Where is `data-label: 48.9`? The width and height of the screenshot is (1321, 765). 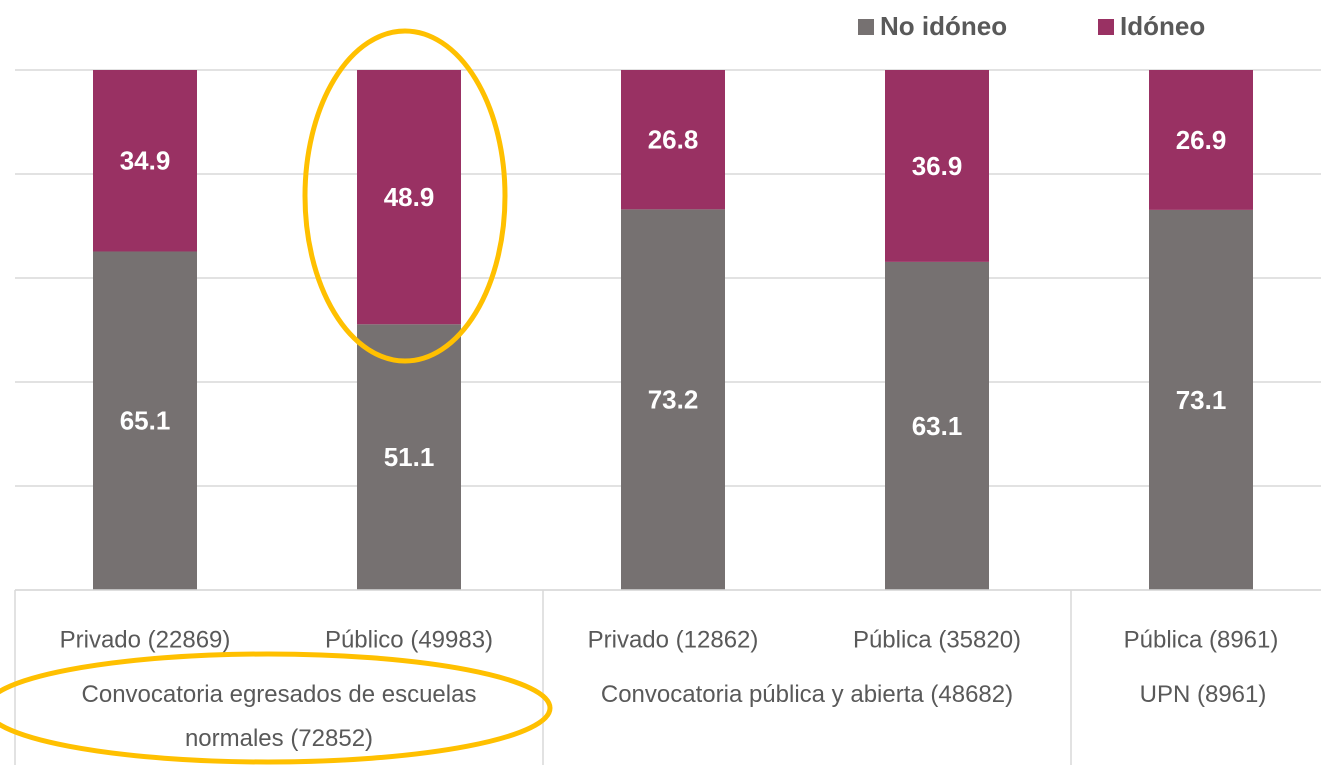
data-label: 48.9 is located at coordinates (409, 197).